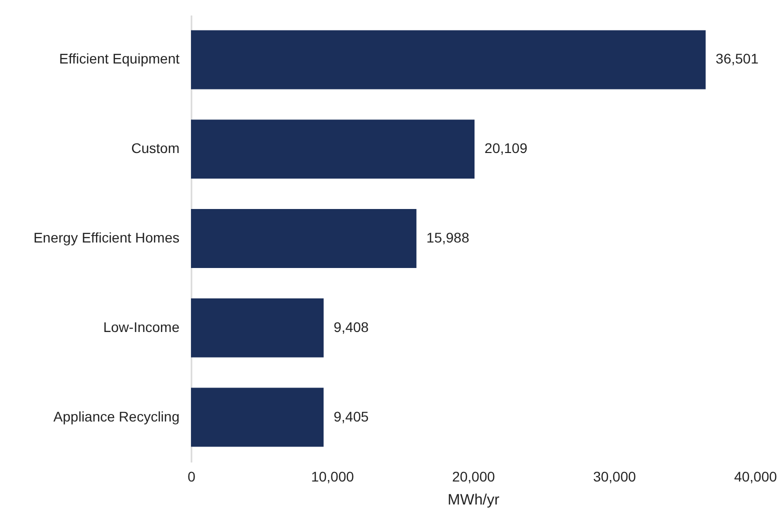 Image resolution: width=784 pixels, height=523 pixels. Describe the element at coordinates (614, 476) in the screenshot. I see `x-tick-label: 30,000` at that location.